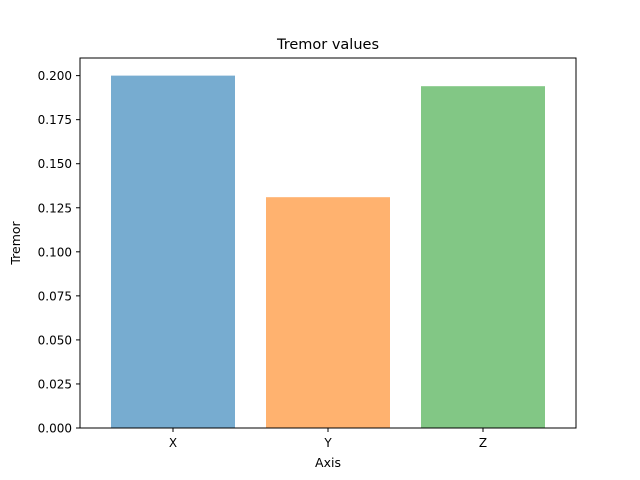 The image size is (640, 480). I want to click on y-tick-label: 0.175, so click(55, 120).